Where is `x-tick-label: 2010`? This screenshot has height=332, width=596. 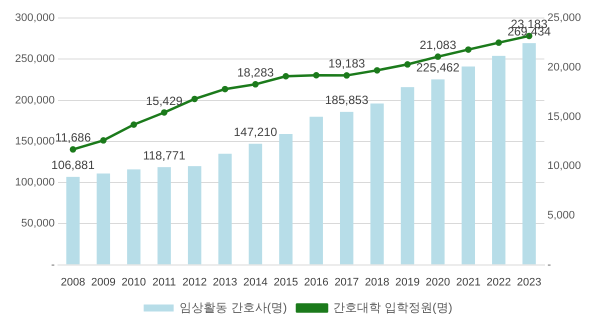
x-tick-label: 2010 is located at coordinates (134, 282).